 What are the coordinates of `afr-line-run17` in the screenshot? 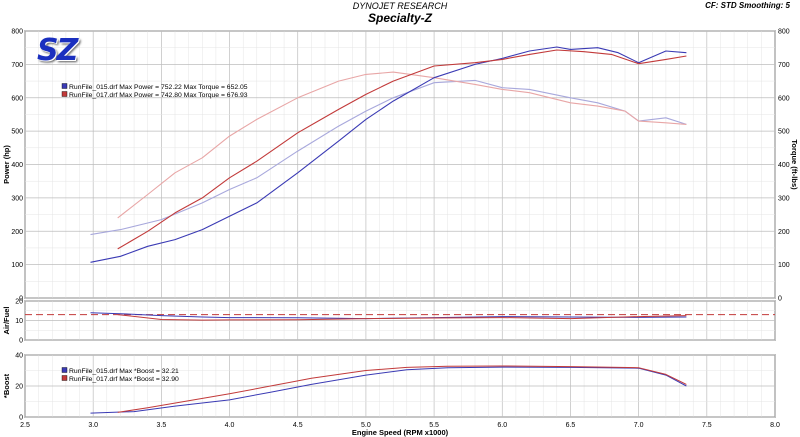 It's located at (402, 317).